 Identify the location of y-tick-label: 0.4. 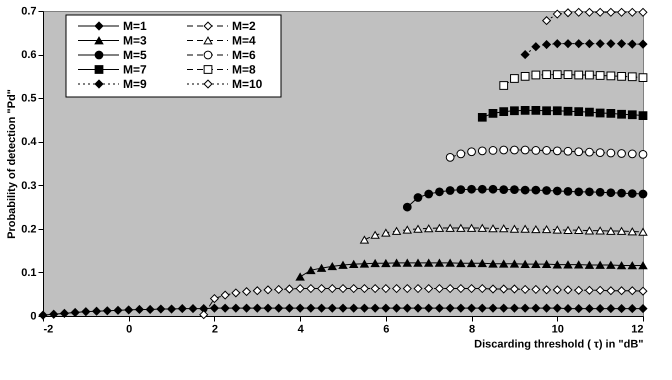
(29, 142).